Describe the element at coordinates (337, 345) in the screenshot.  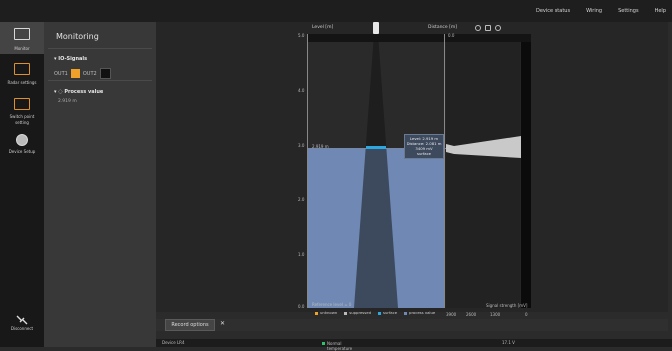
I see `status-temperature: Normal temperature` at that location.